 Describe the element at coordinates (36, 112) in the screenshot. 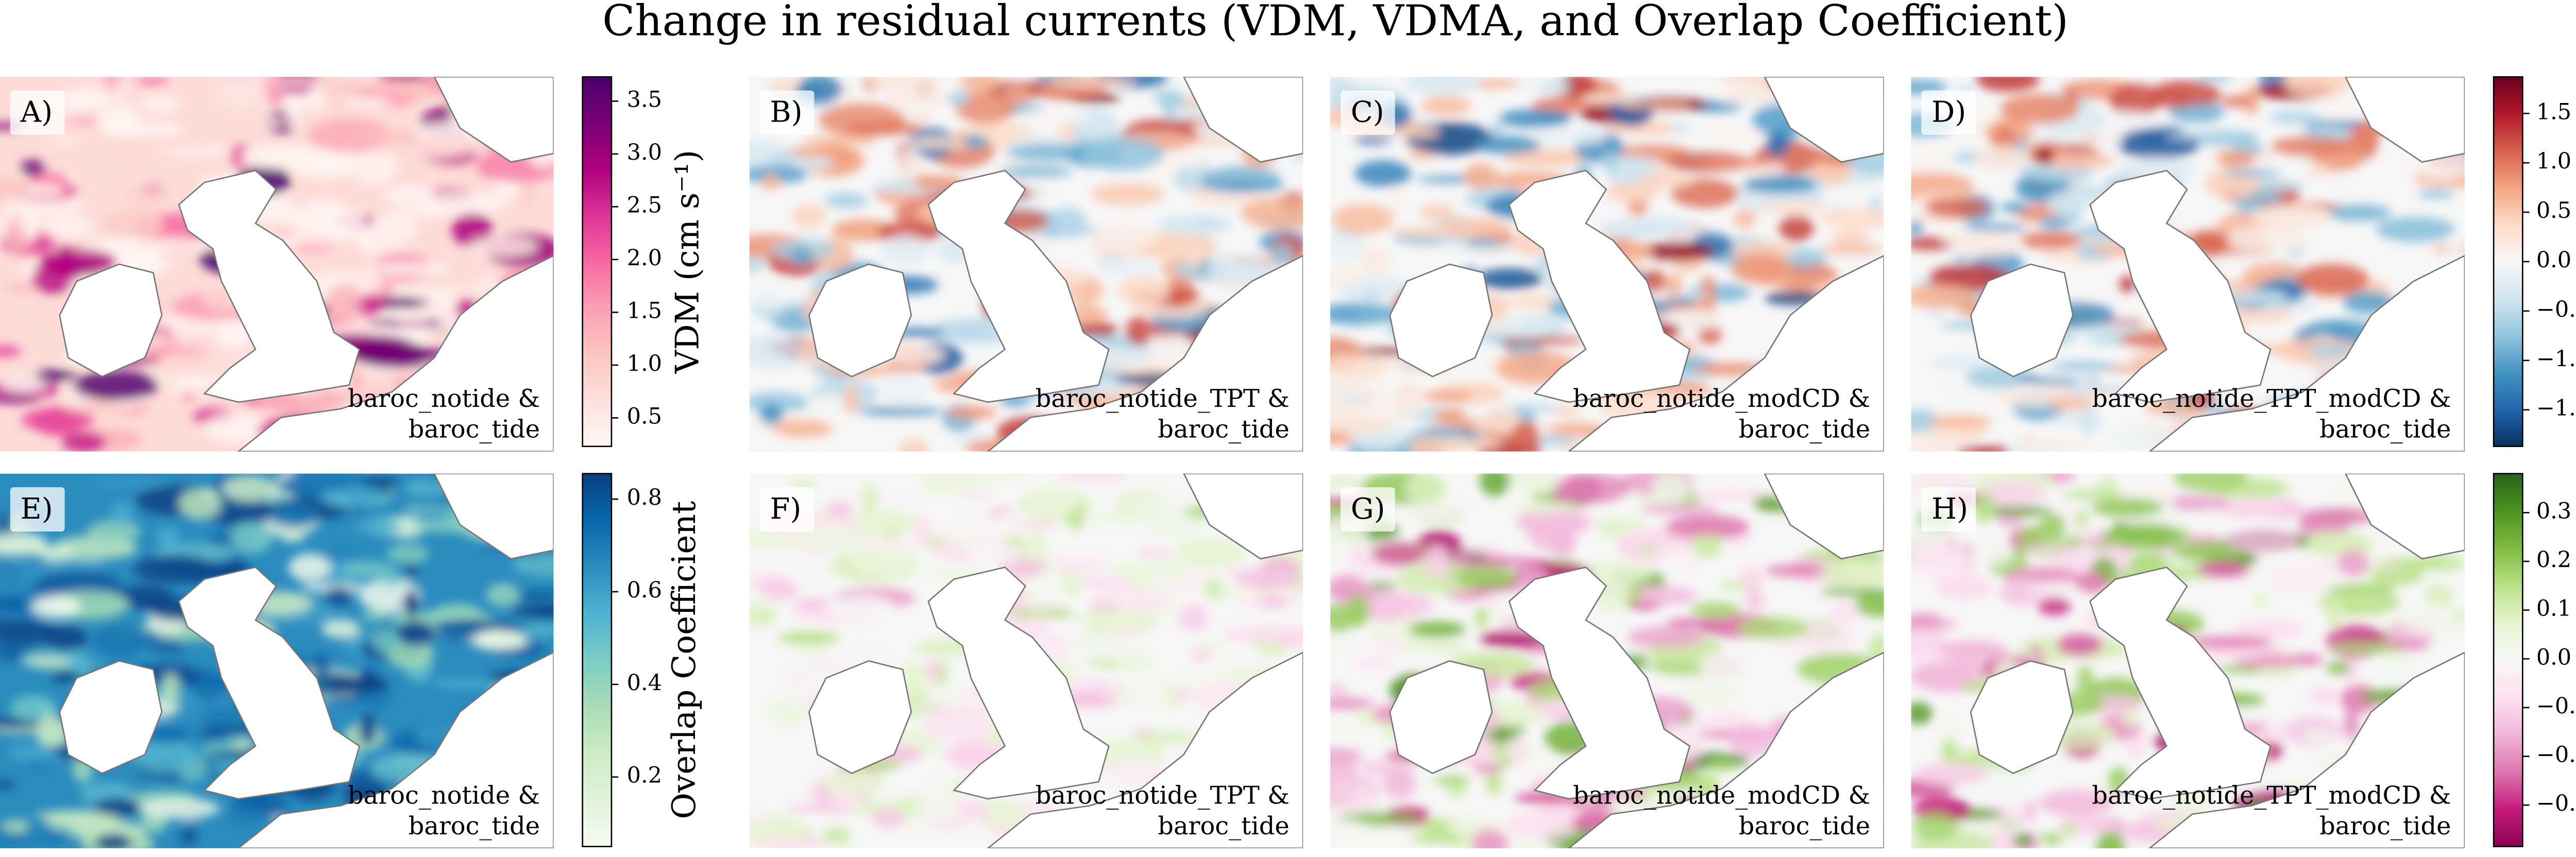

I see `panel-label: A)` at that location.